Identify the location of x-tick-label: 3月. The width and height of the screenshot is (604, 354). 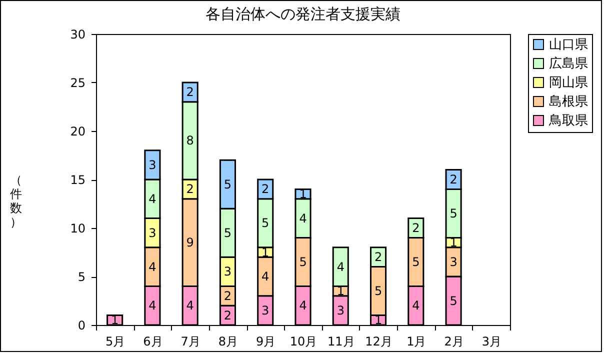
(492, 341).